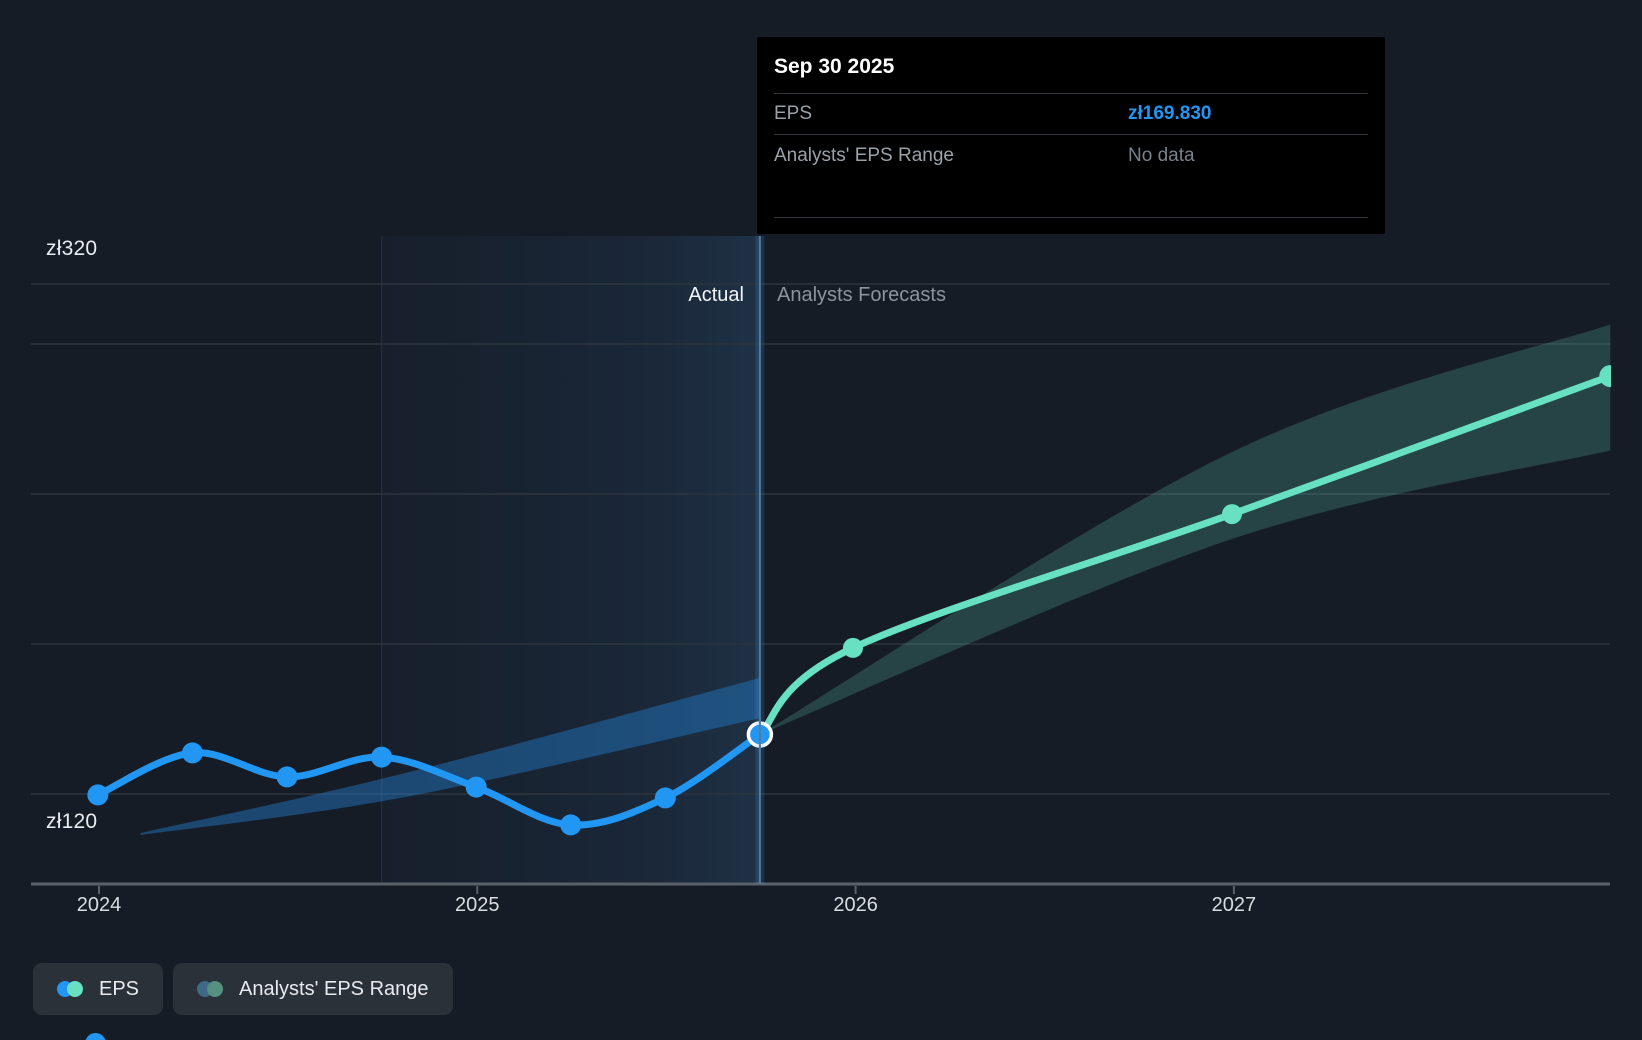  I want to click on forecast-phase-label: Analysts Forecasts, so click(861, 295).